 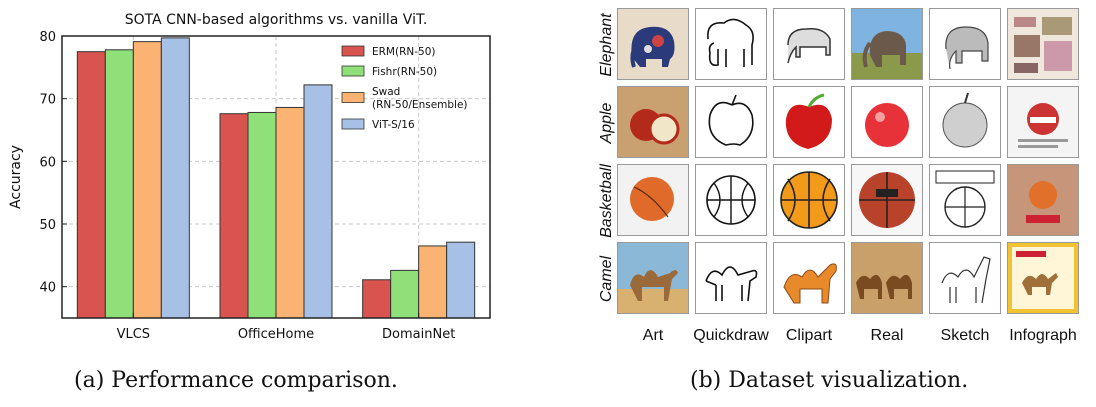 I want to click on image-basketball-clipart, so click(x=809, y=200).